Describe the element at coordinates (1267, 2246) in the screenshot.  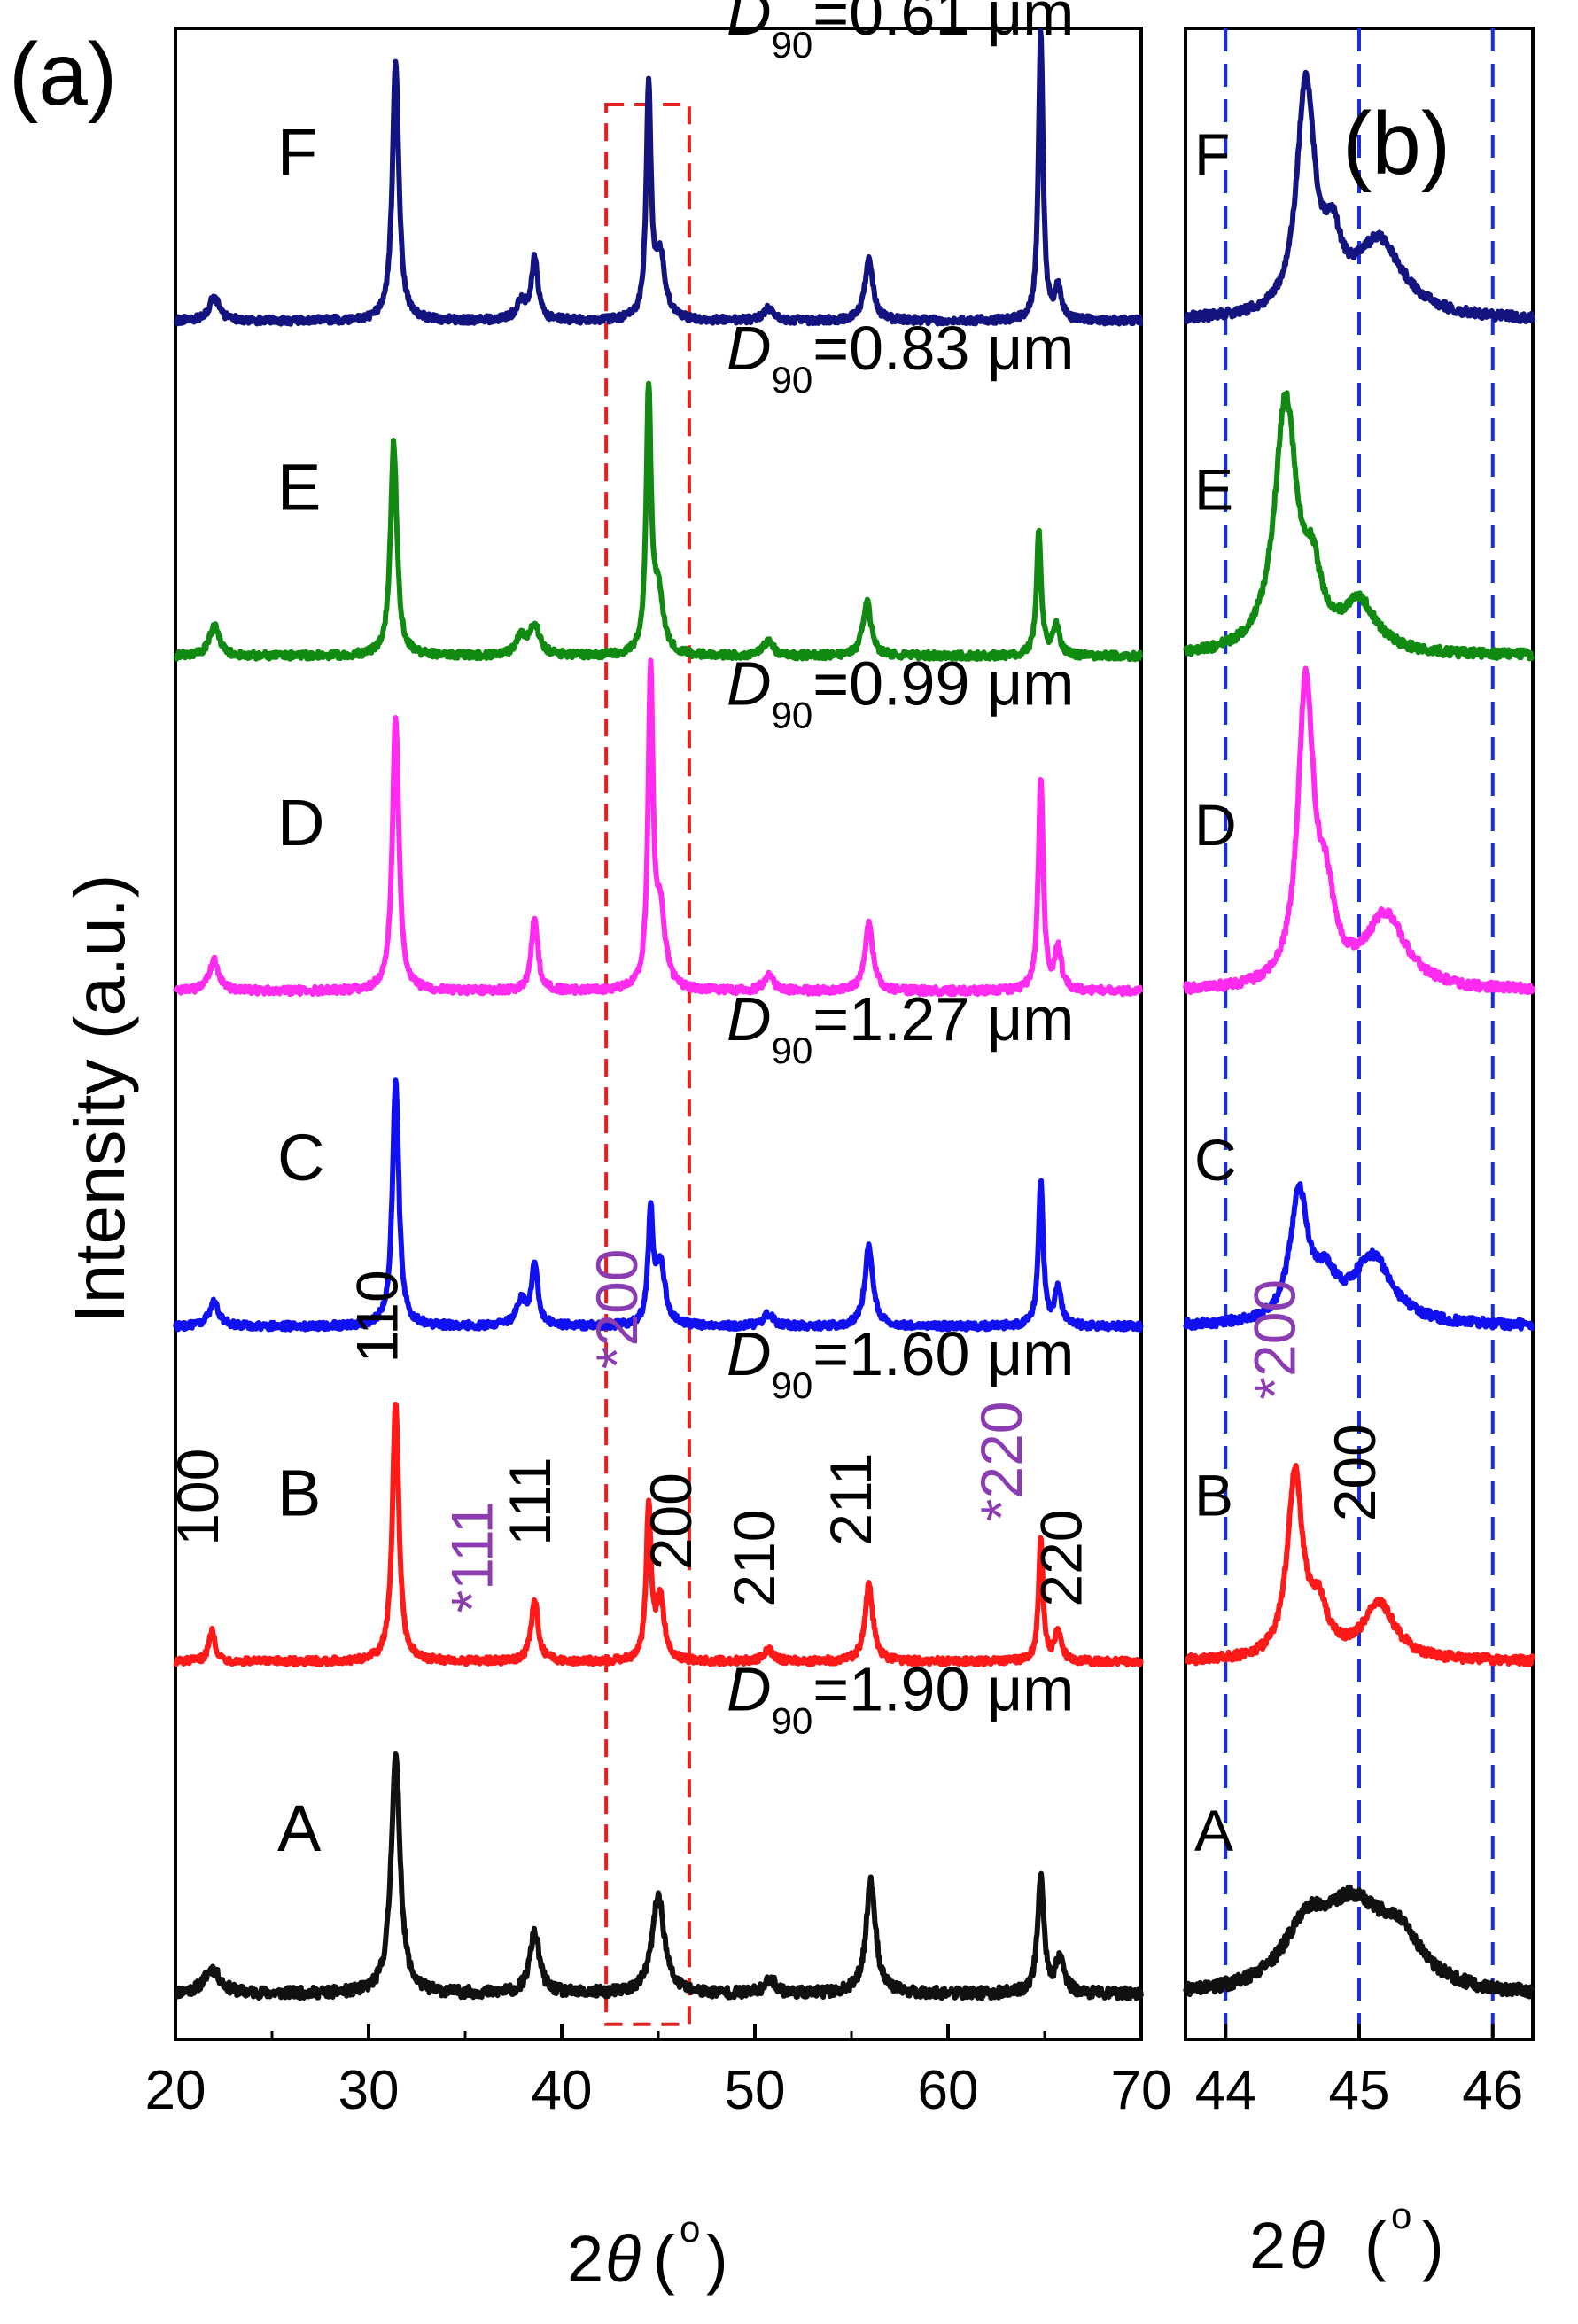
I see `x-label-b-two: 2` at that location.